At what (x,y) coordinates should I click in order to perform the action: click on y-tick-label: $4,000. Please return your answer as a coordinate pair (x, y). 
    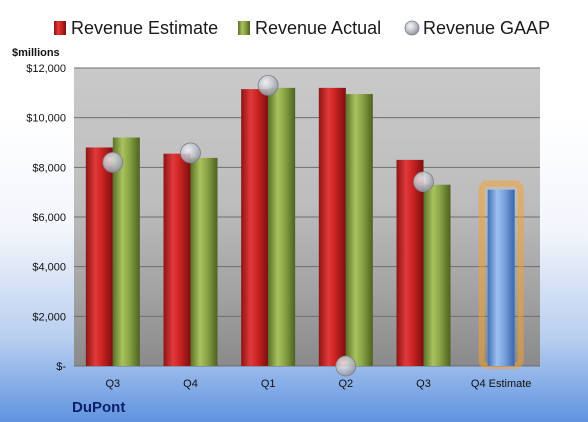
    Looking at the image, I should click on (49, 268).